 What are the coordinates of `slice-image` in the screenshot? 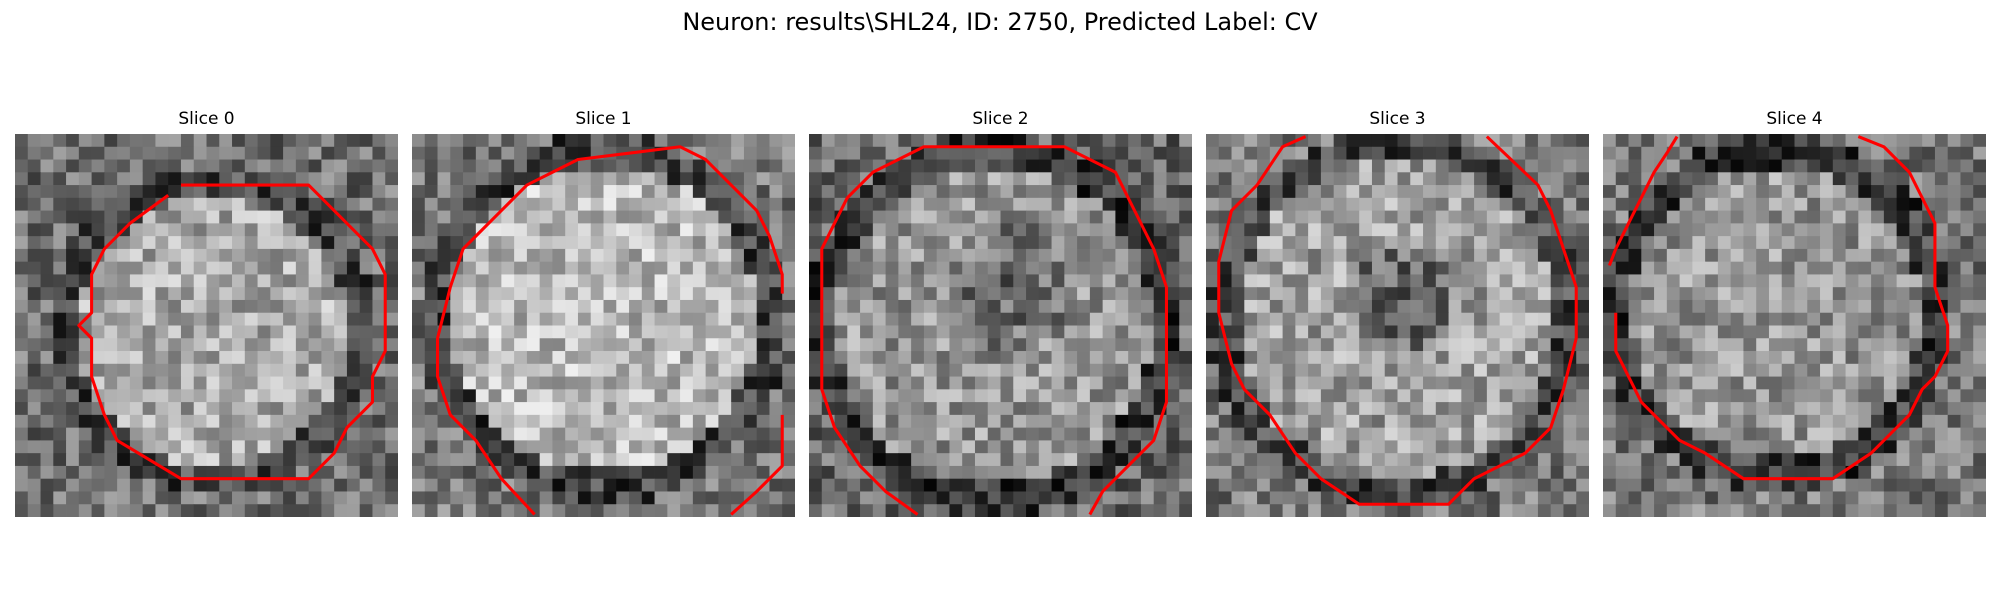 It's located at (1794, 325).